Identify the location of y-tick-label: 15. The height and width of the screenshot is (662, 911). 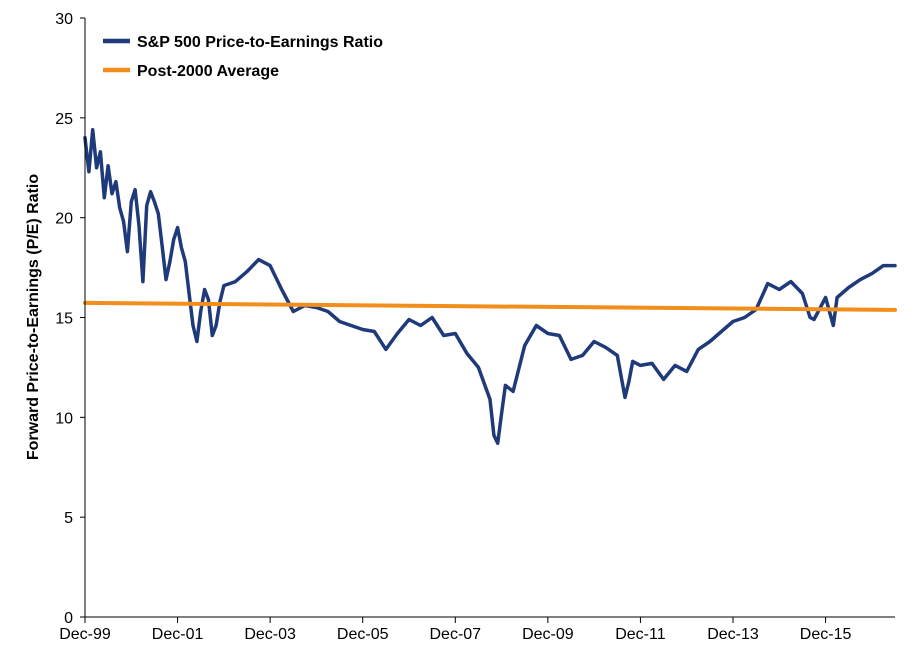
(64, 319).